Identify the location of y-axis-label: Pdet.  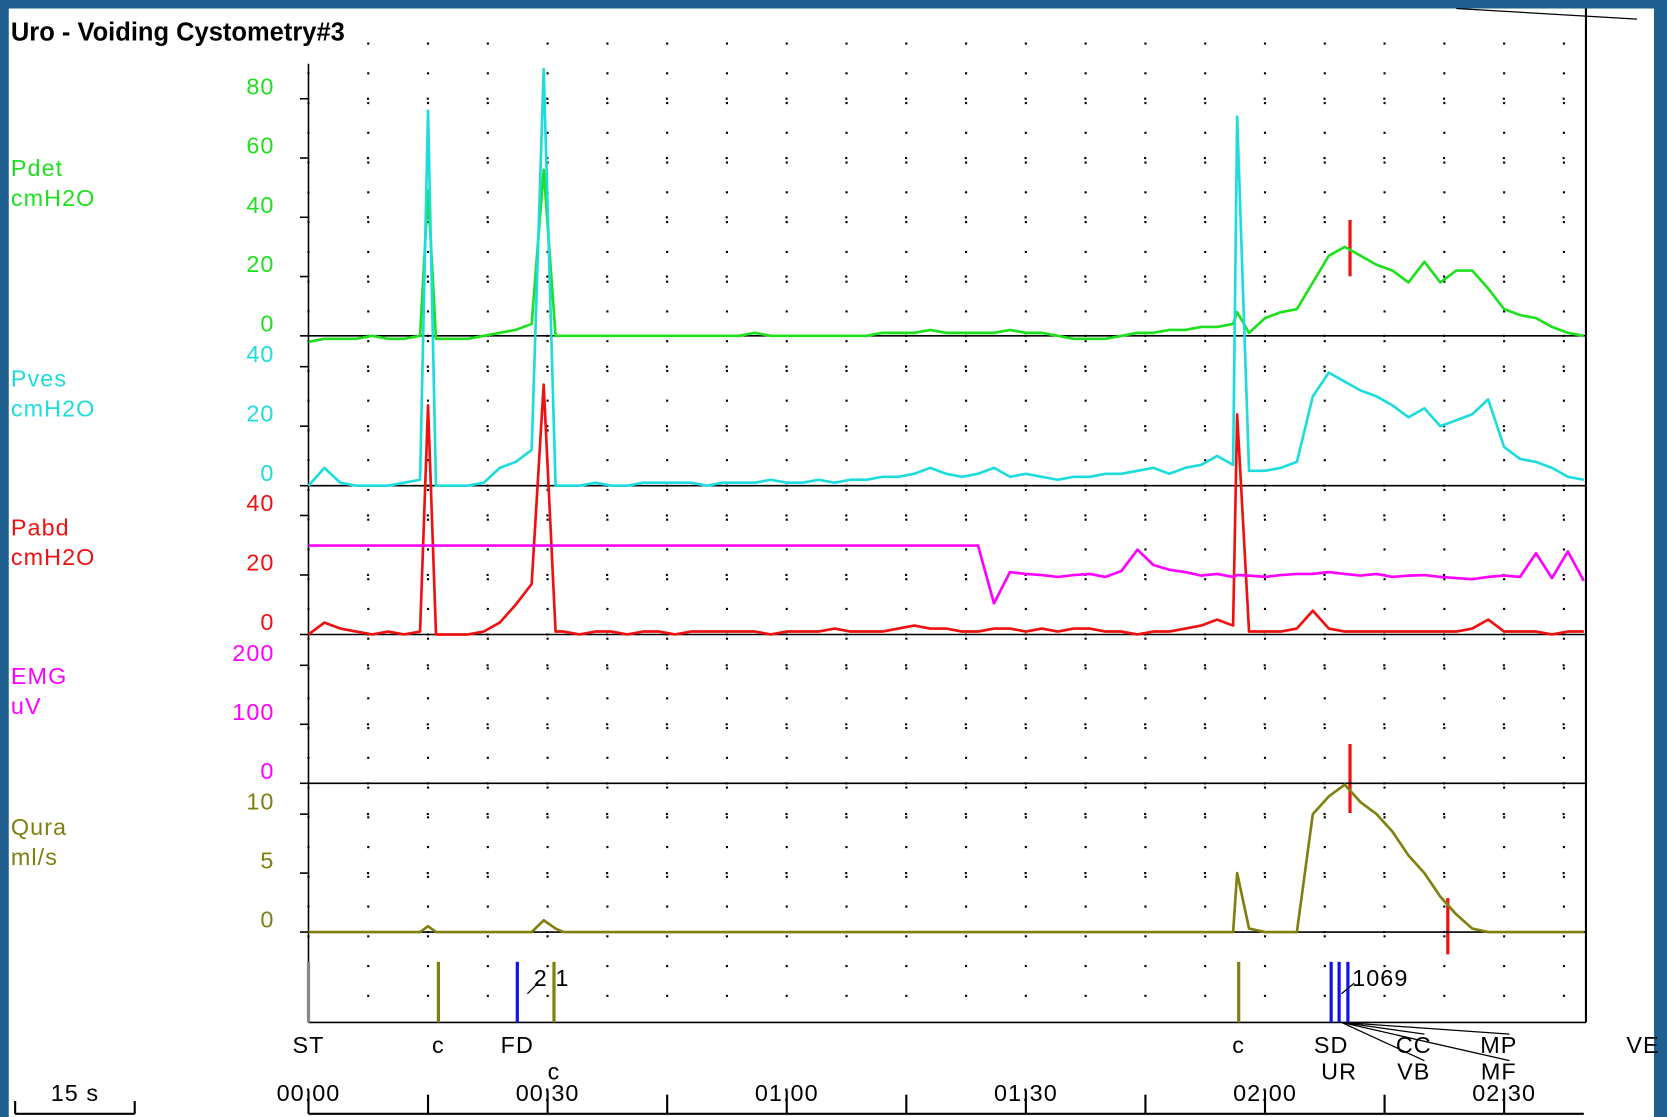
(37, 168).